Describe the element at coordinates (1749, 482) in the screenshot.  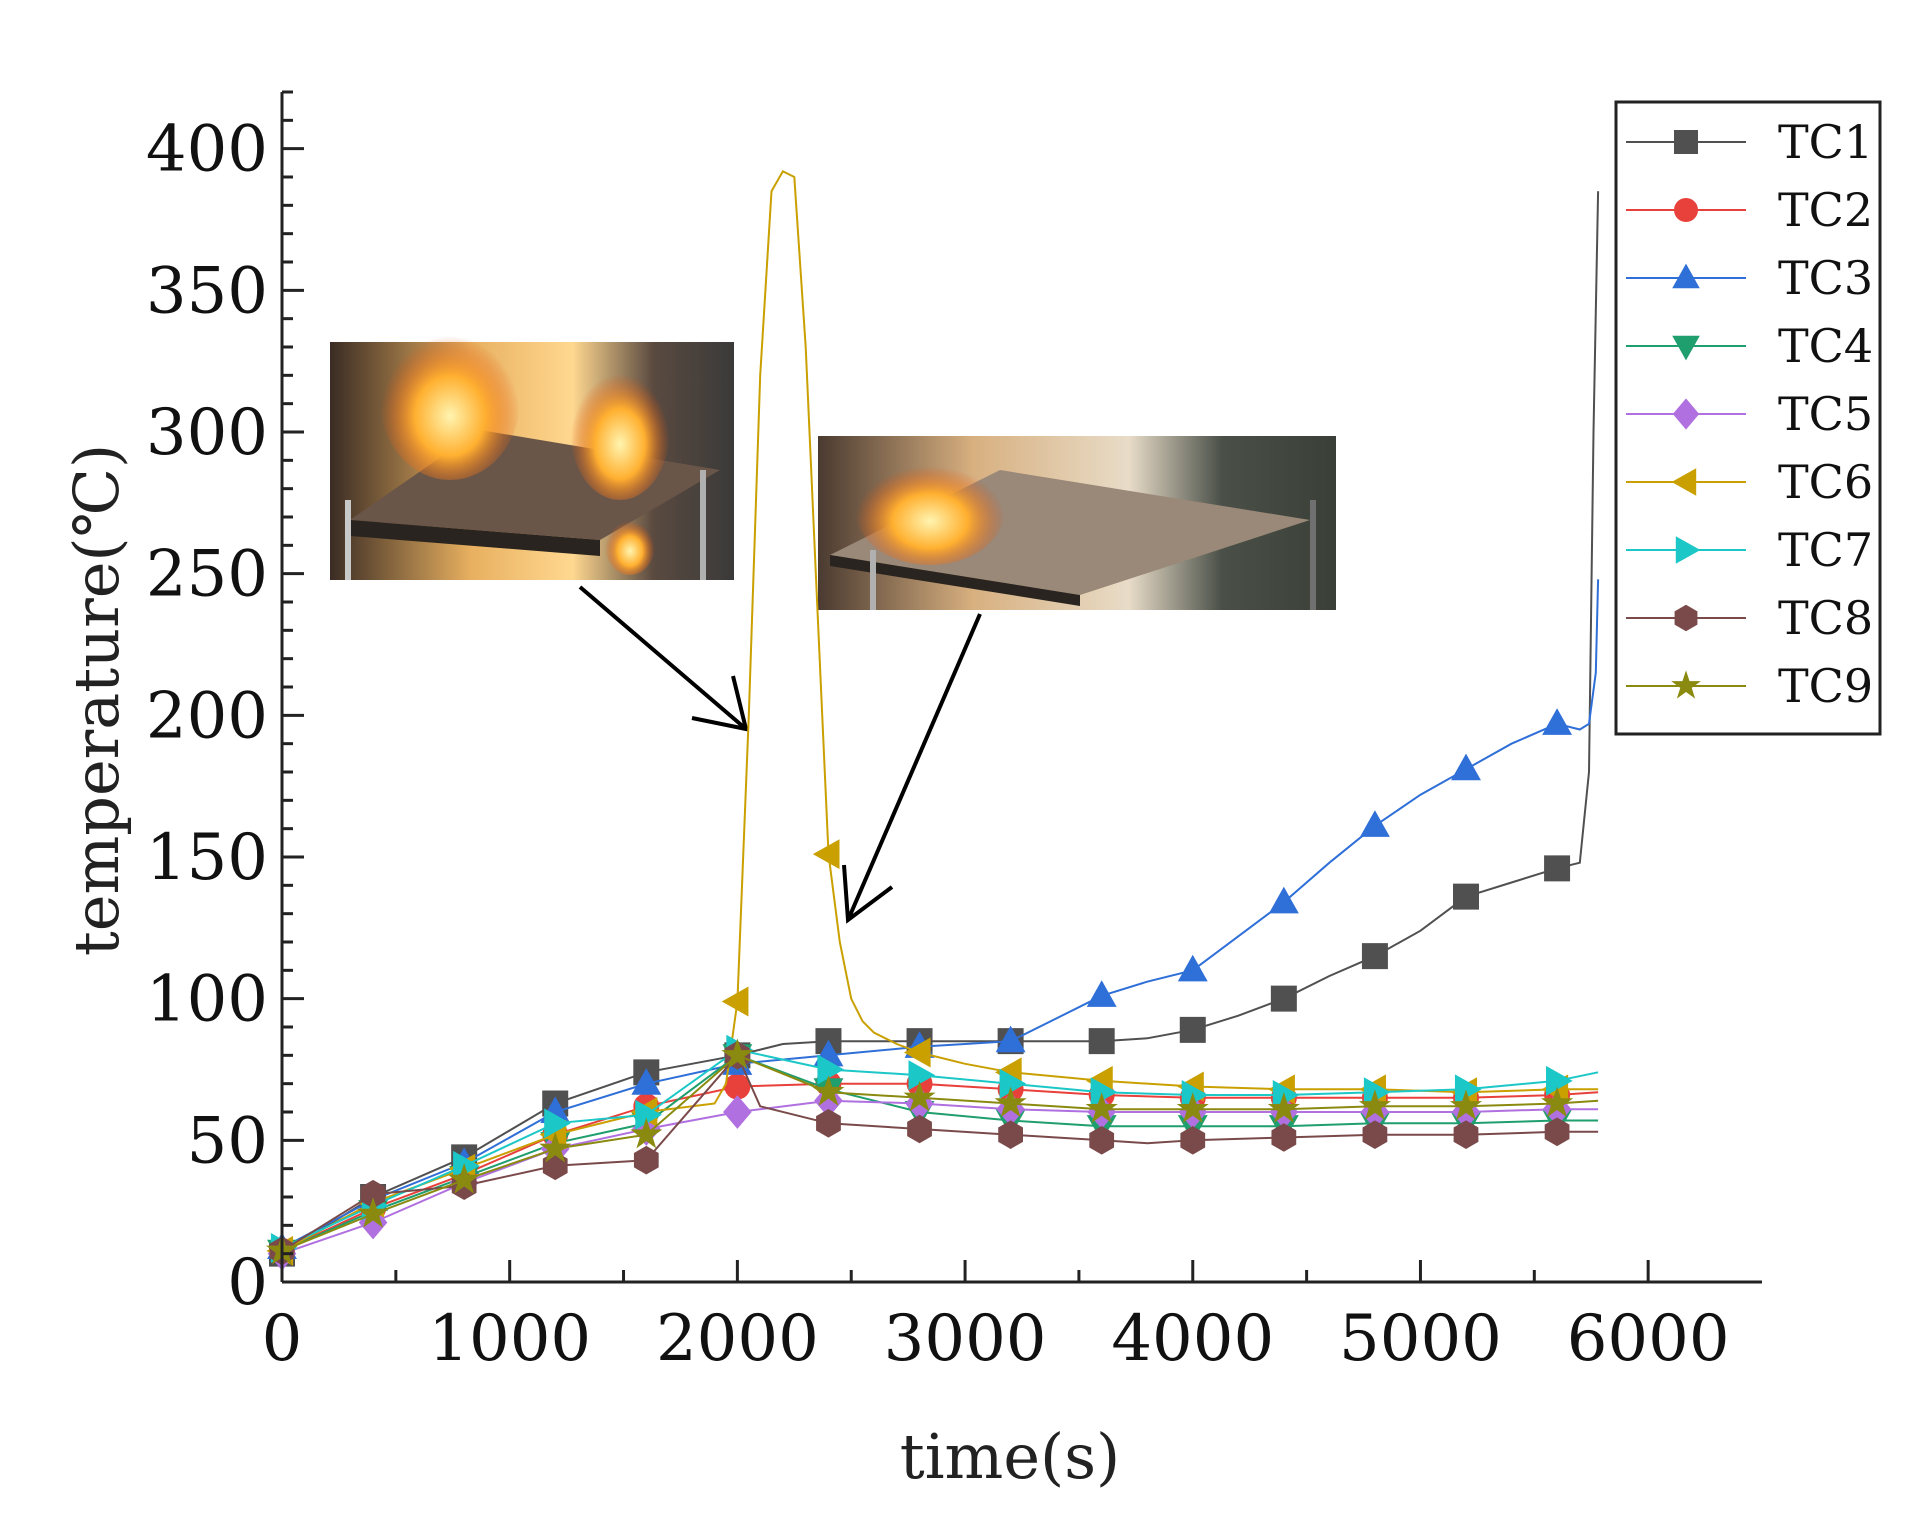
I see `legend-entry-TC6: TC6` at that location.